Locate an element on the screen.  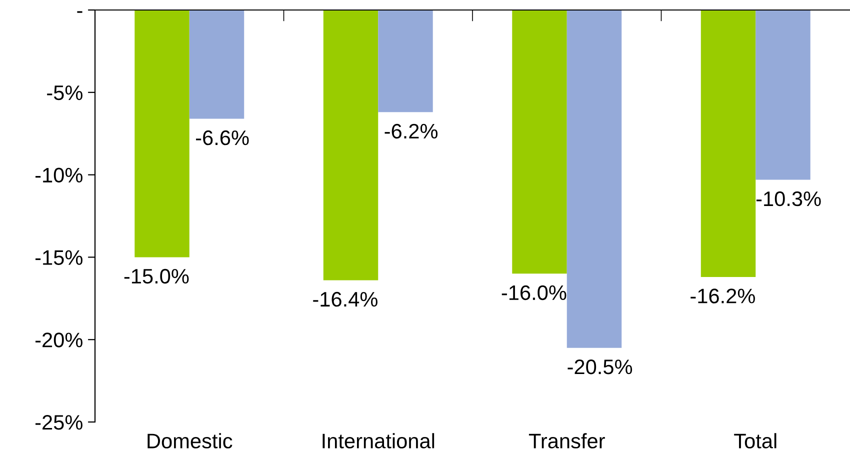
data-label: -16.0% is located at coordinates (534, 292).